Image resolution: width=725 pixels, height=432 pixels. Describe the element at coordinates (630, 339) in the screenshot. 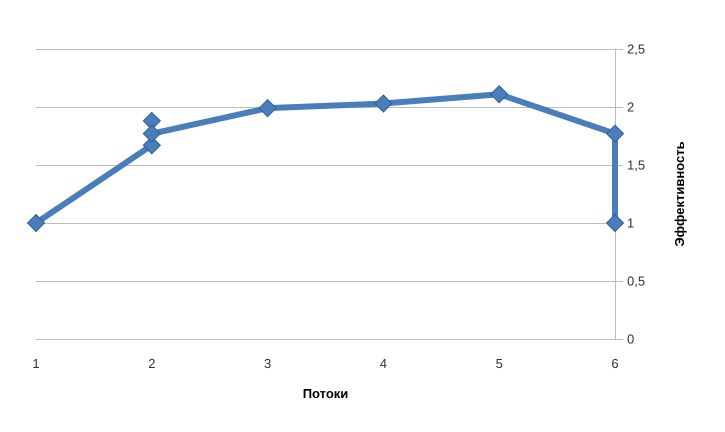

I see `y-tick-label: 0` at that location.